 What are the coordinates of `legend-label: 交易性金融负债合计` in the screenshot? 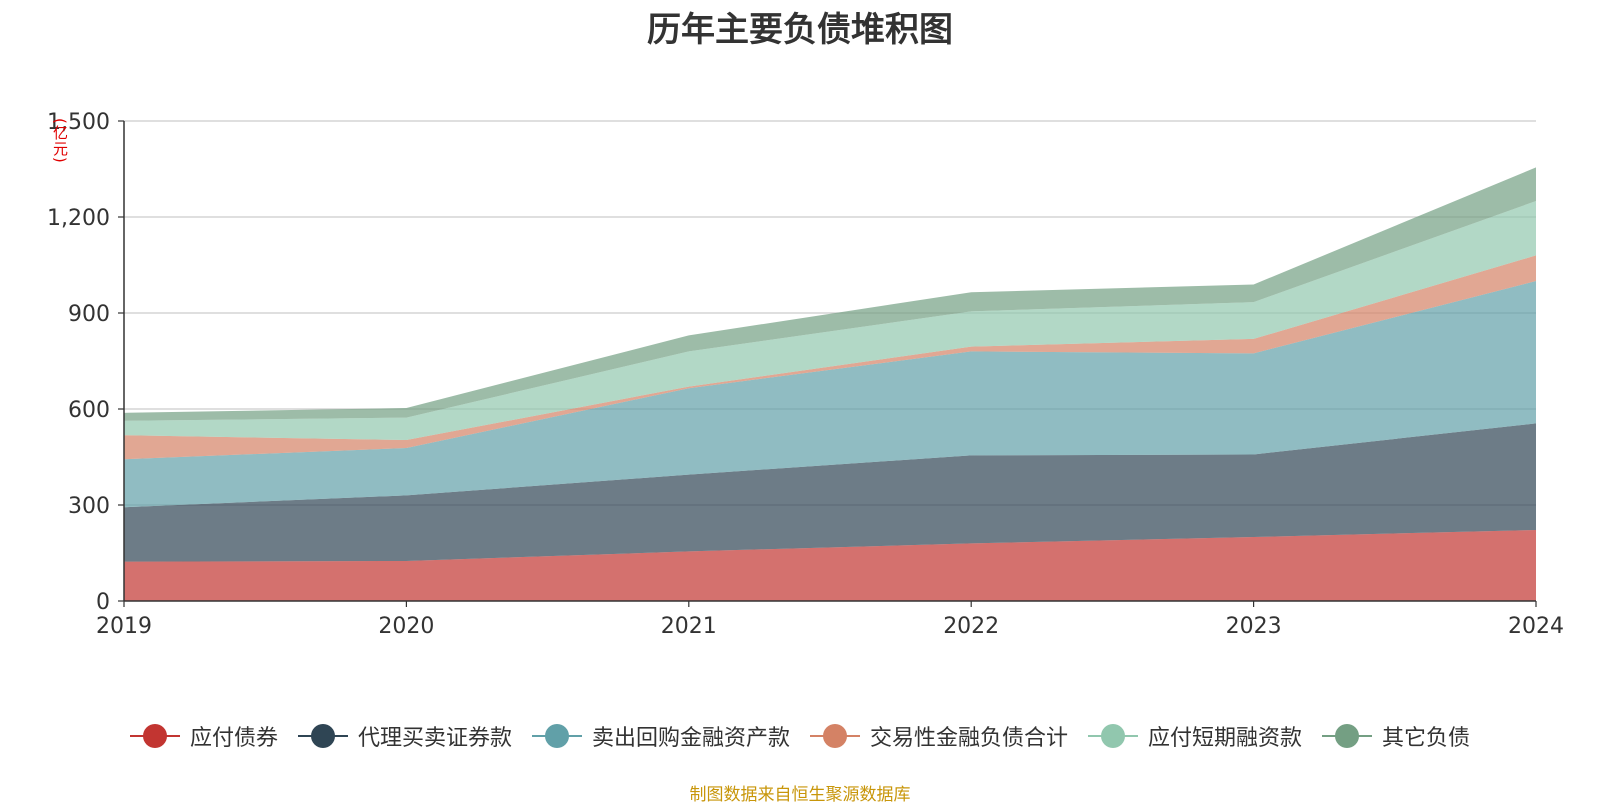 It's located at (969, 738).